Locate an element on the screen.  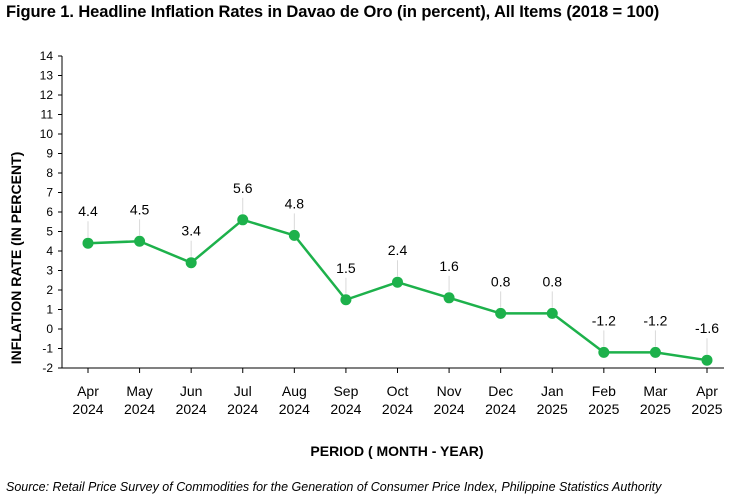
x-tick-label-month: May is located at coordinates (139, 391).